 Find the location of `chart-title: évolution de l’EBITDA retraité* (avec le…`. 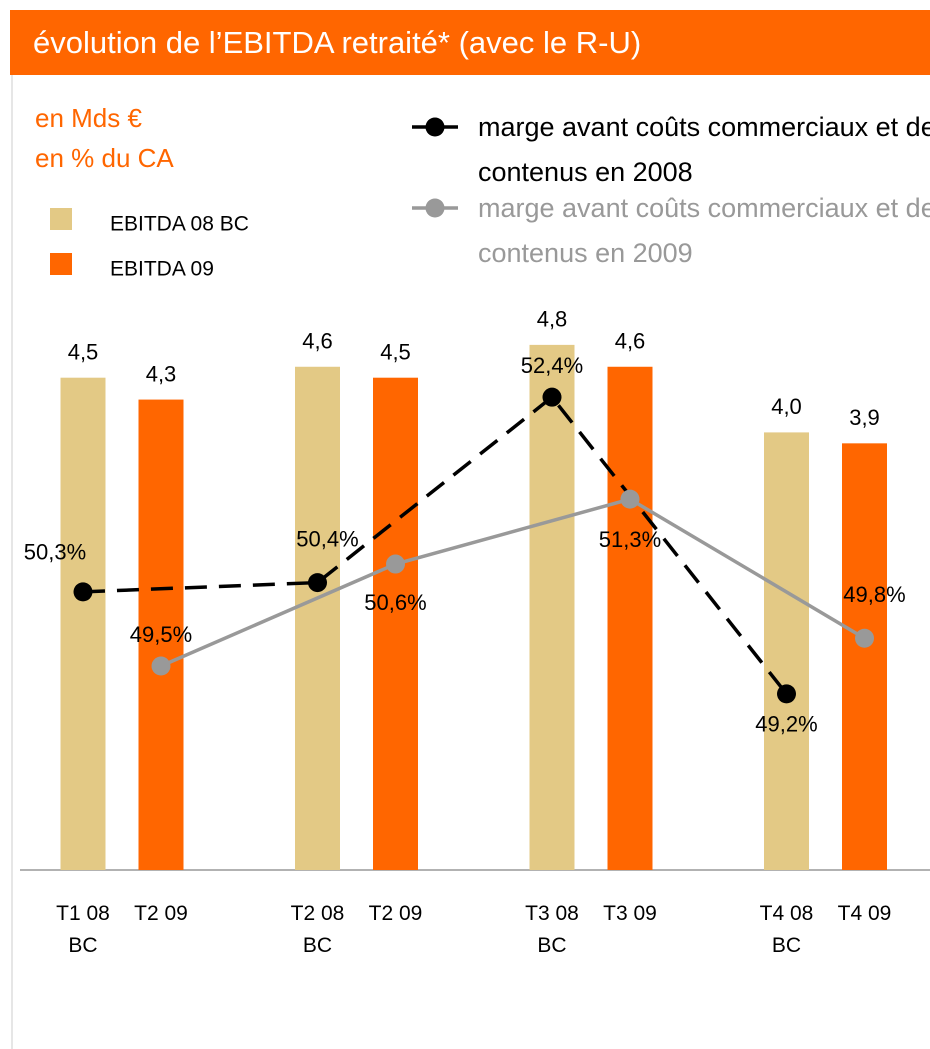

chart-title: évolution de l’EBITDA retraité* (avec le… is located at coordinates (337, 42).